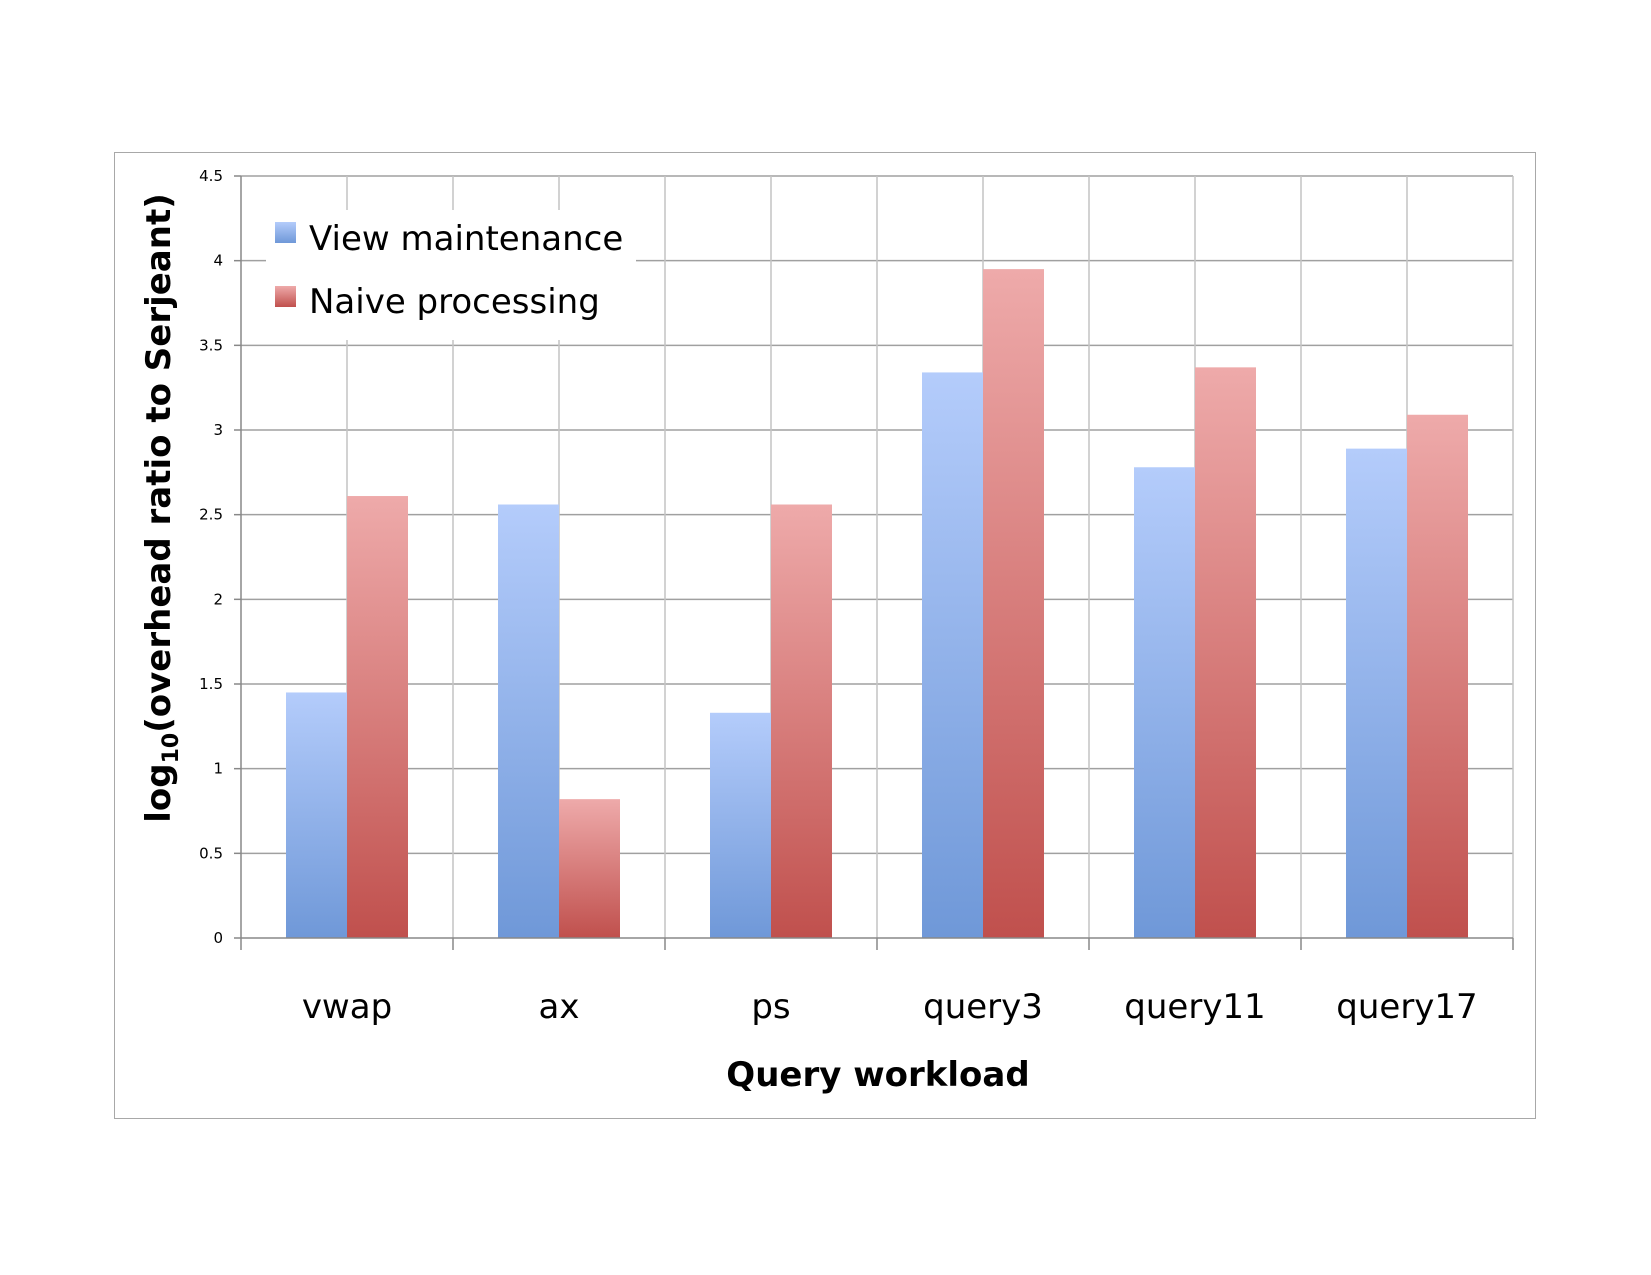  Describe the element at coordinates (890, 1007) in the screenshot. I see `x-category-labels: vwap ax ps query3 query11 query17` at that location.